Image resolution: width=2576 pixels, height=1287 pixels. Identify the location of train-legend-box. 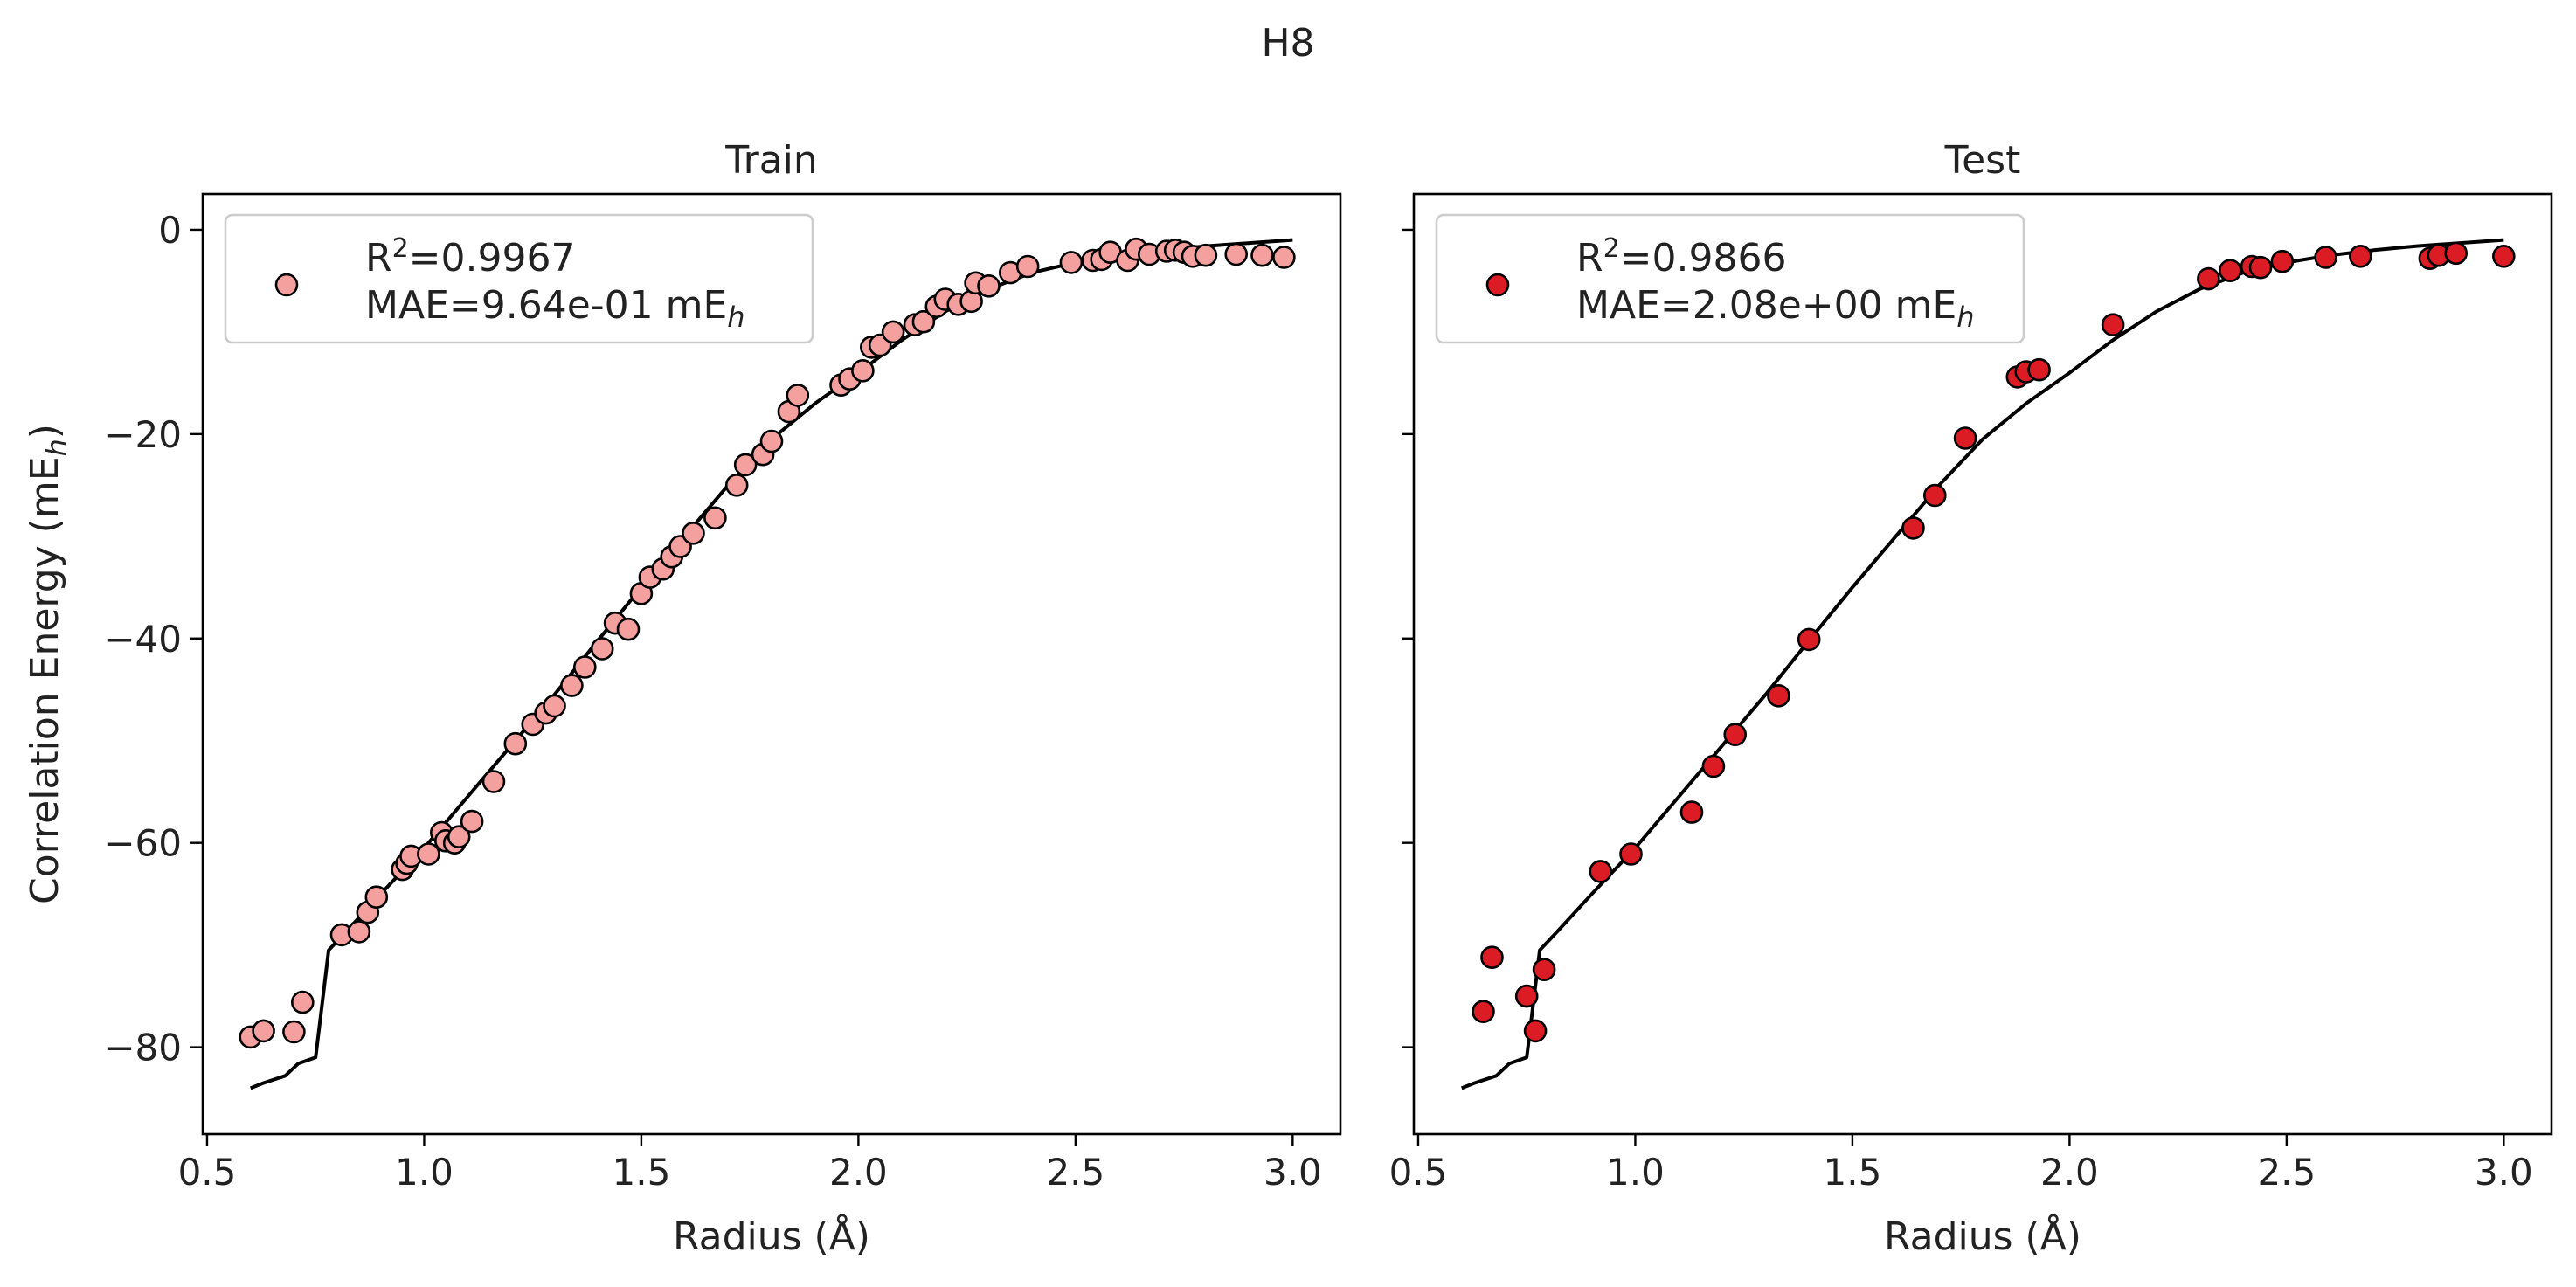
(519, 278).